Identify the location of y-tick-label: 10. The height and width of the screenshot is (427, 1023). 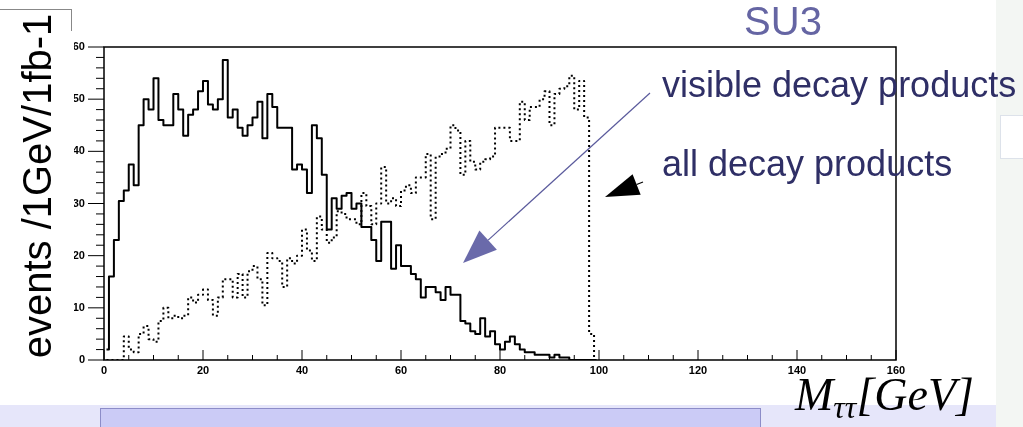
(78, 306).